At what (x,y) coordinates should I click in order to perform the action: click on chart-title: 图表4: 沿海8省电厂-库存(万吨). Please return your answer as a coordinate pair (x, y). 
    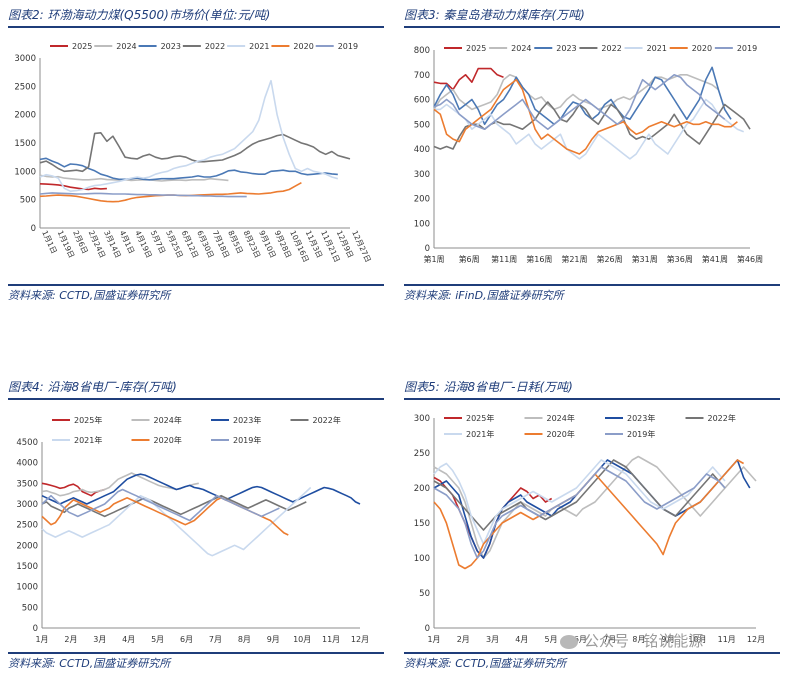
    Looking at the image, I should click on (92, 387).